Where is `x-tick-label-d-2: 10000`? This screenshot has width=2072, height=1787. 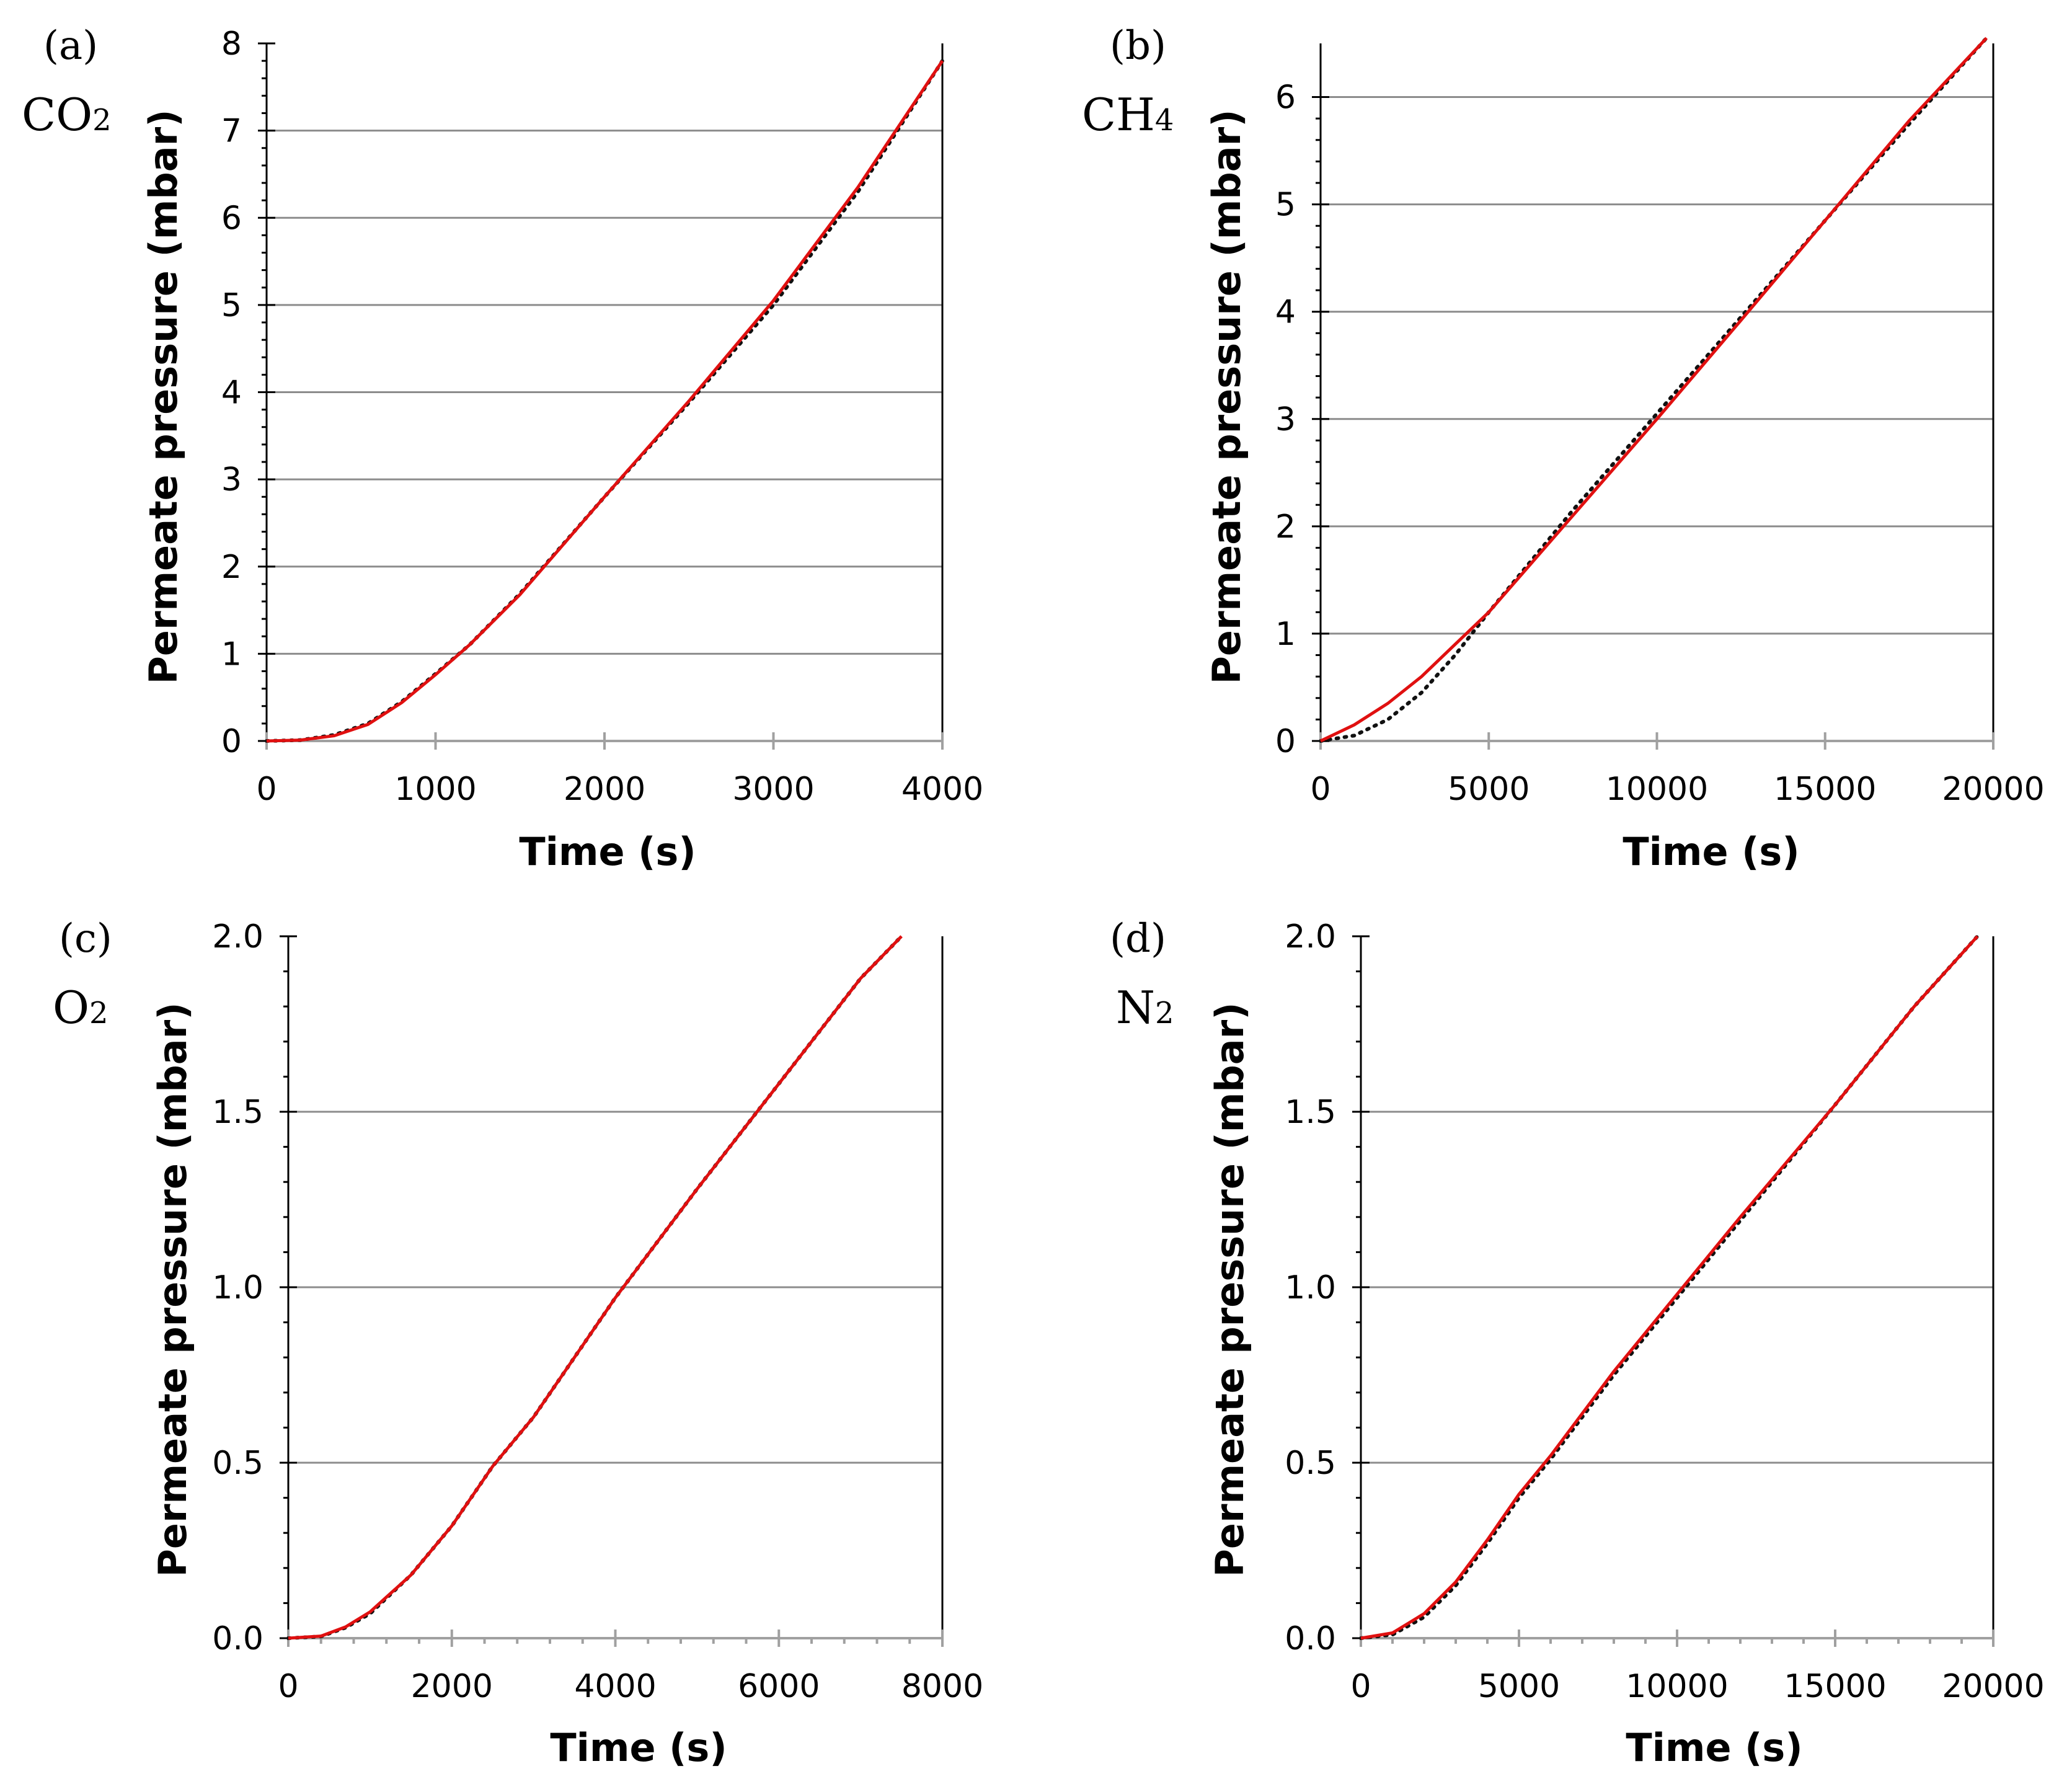
x-tick-label-d-2: 10000 is located at coordinates (1677, 1686).